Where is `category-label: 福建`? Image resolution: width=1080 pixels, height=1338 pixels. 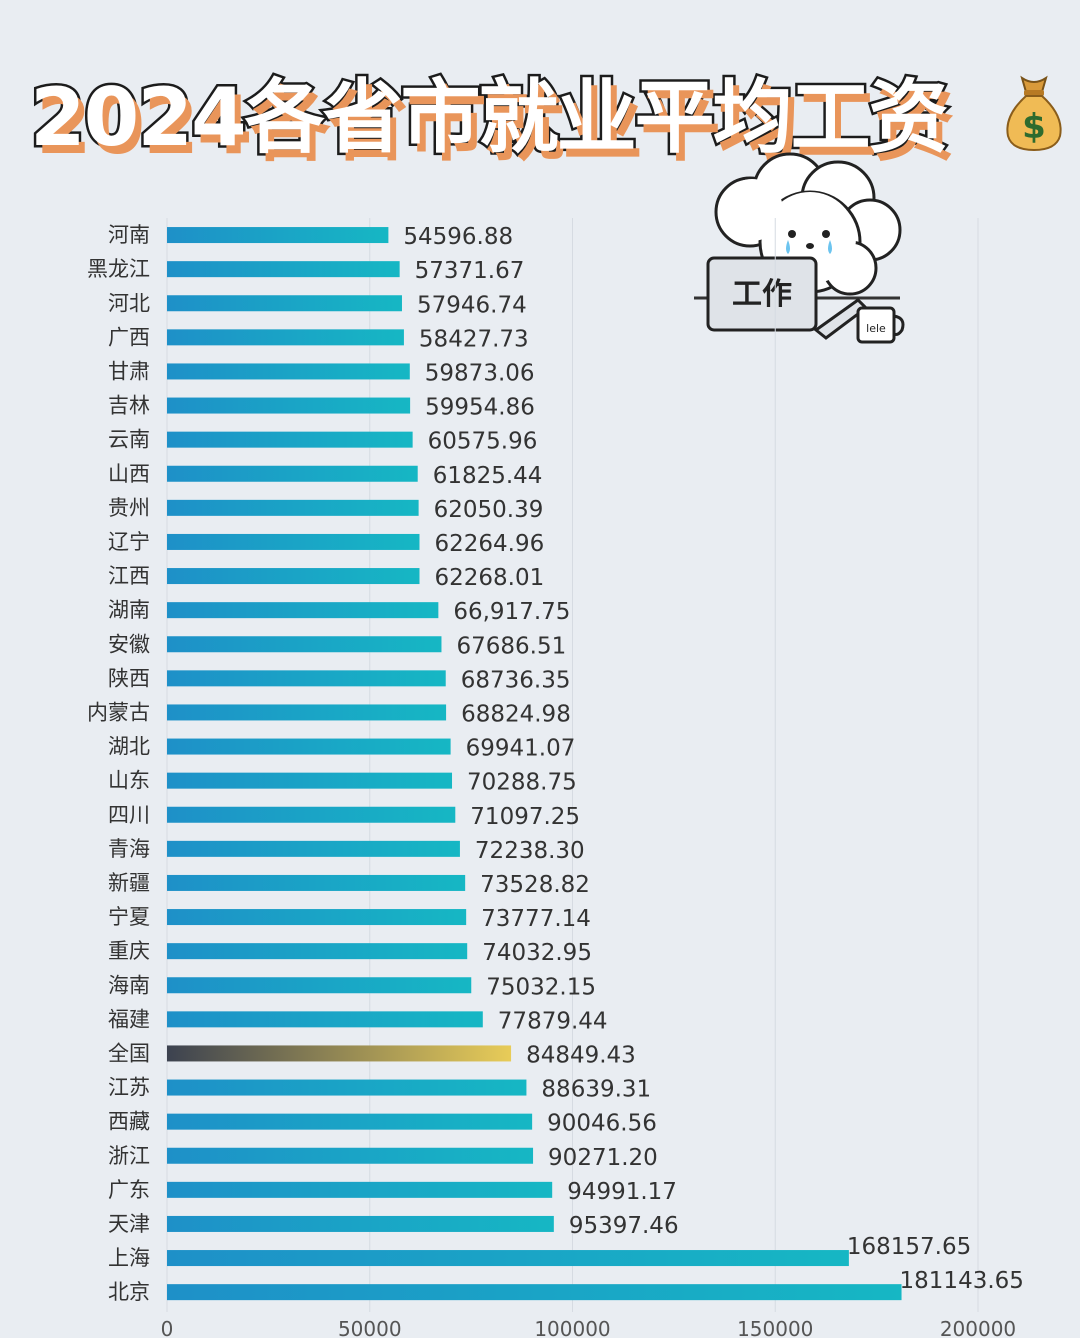 category-label: 福建 is located at coordinates (129, 1019).